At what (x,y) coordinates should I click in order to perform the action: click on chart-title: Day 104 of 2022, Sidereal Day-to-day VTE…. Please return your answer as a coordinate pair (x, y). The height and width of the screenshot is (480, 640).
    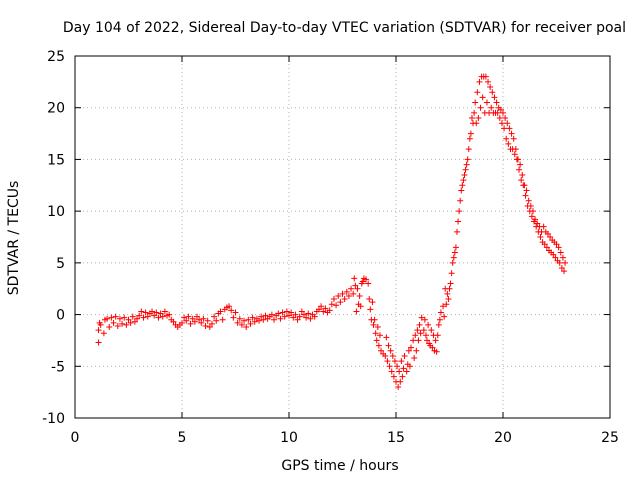
    Looking at the image, I should click on (344, 28).